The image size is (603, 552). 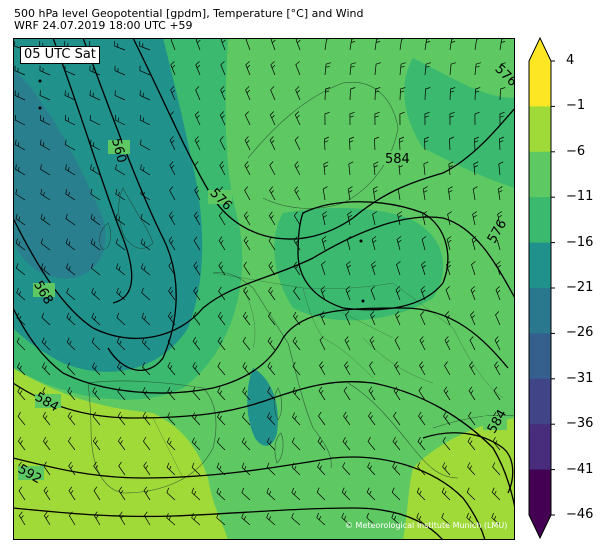 What do you see at coordinates (576, 151) in the screenshot?
I see `colorbar-tick-label: −6` at bounding box center [576, 151].